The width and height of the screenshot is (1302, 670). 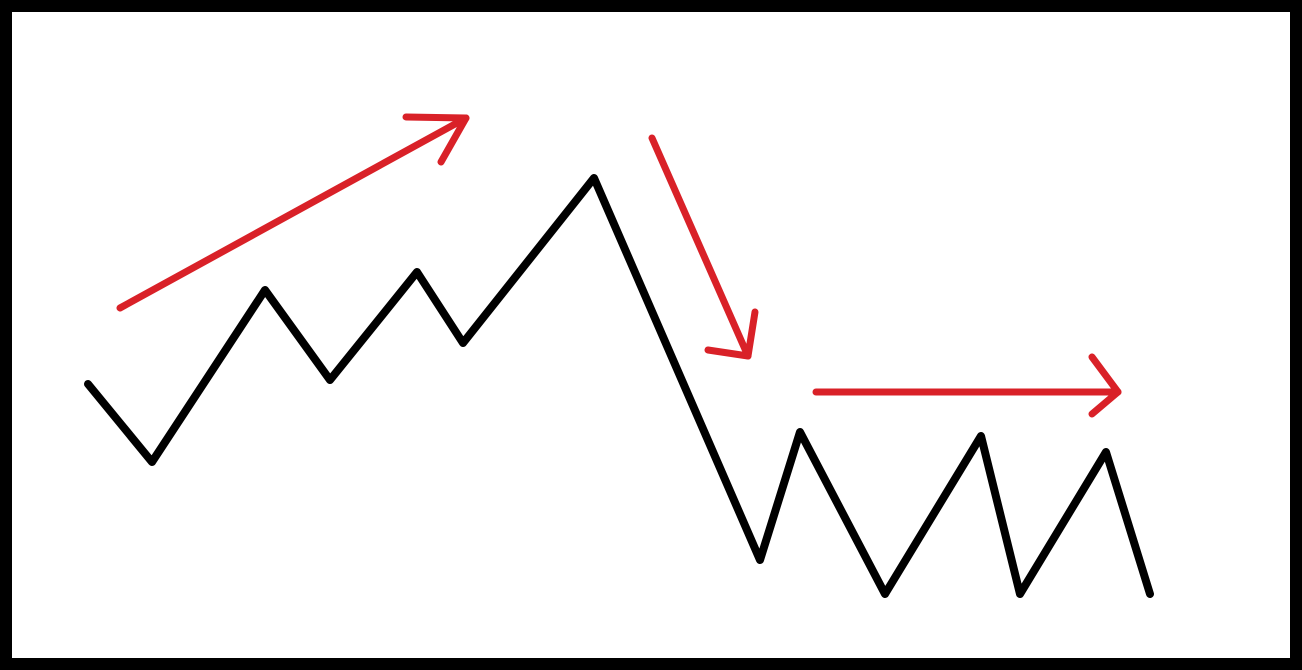 I want to click on sideways-arrow, so click(x=967, y=385).